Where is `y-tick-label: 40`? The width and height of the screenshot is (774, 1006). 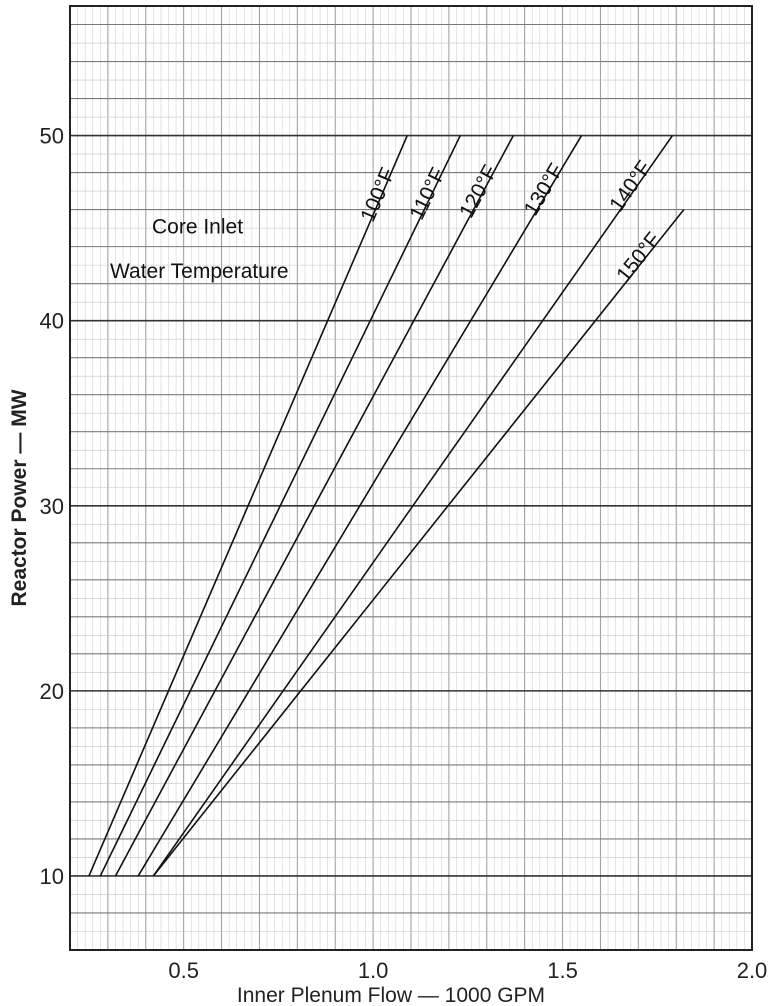 y-tick-label: 40 is located at coordinates (52, 321).